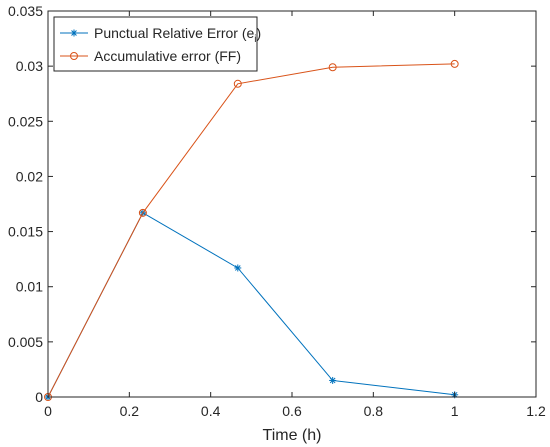 The width and height of the screenshot is (550, 447). What do you see at coordinates (29, 66) in the screenshot?
I see `y-tick-label: 0.03` at bounding box center [29, 66].